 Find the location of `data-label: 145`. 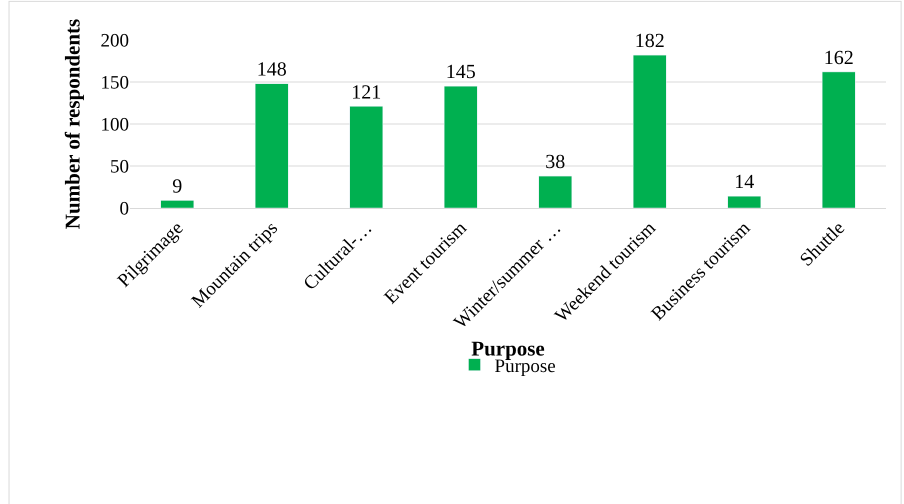

data-label: 145 is located at coordinates (461, 72).